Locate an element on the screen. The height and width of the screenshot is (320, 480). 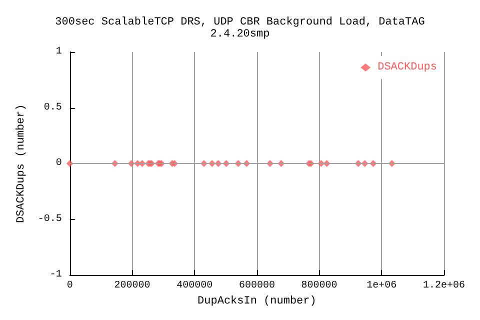
x-tick-label: 1.2e+06 is located at coordinates (444, 286).